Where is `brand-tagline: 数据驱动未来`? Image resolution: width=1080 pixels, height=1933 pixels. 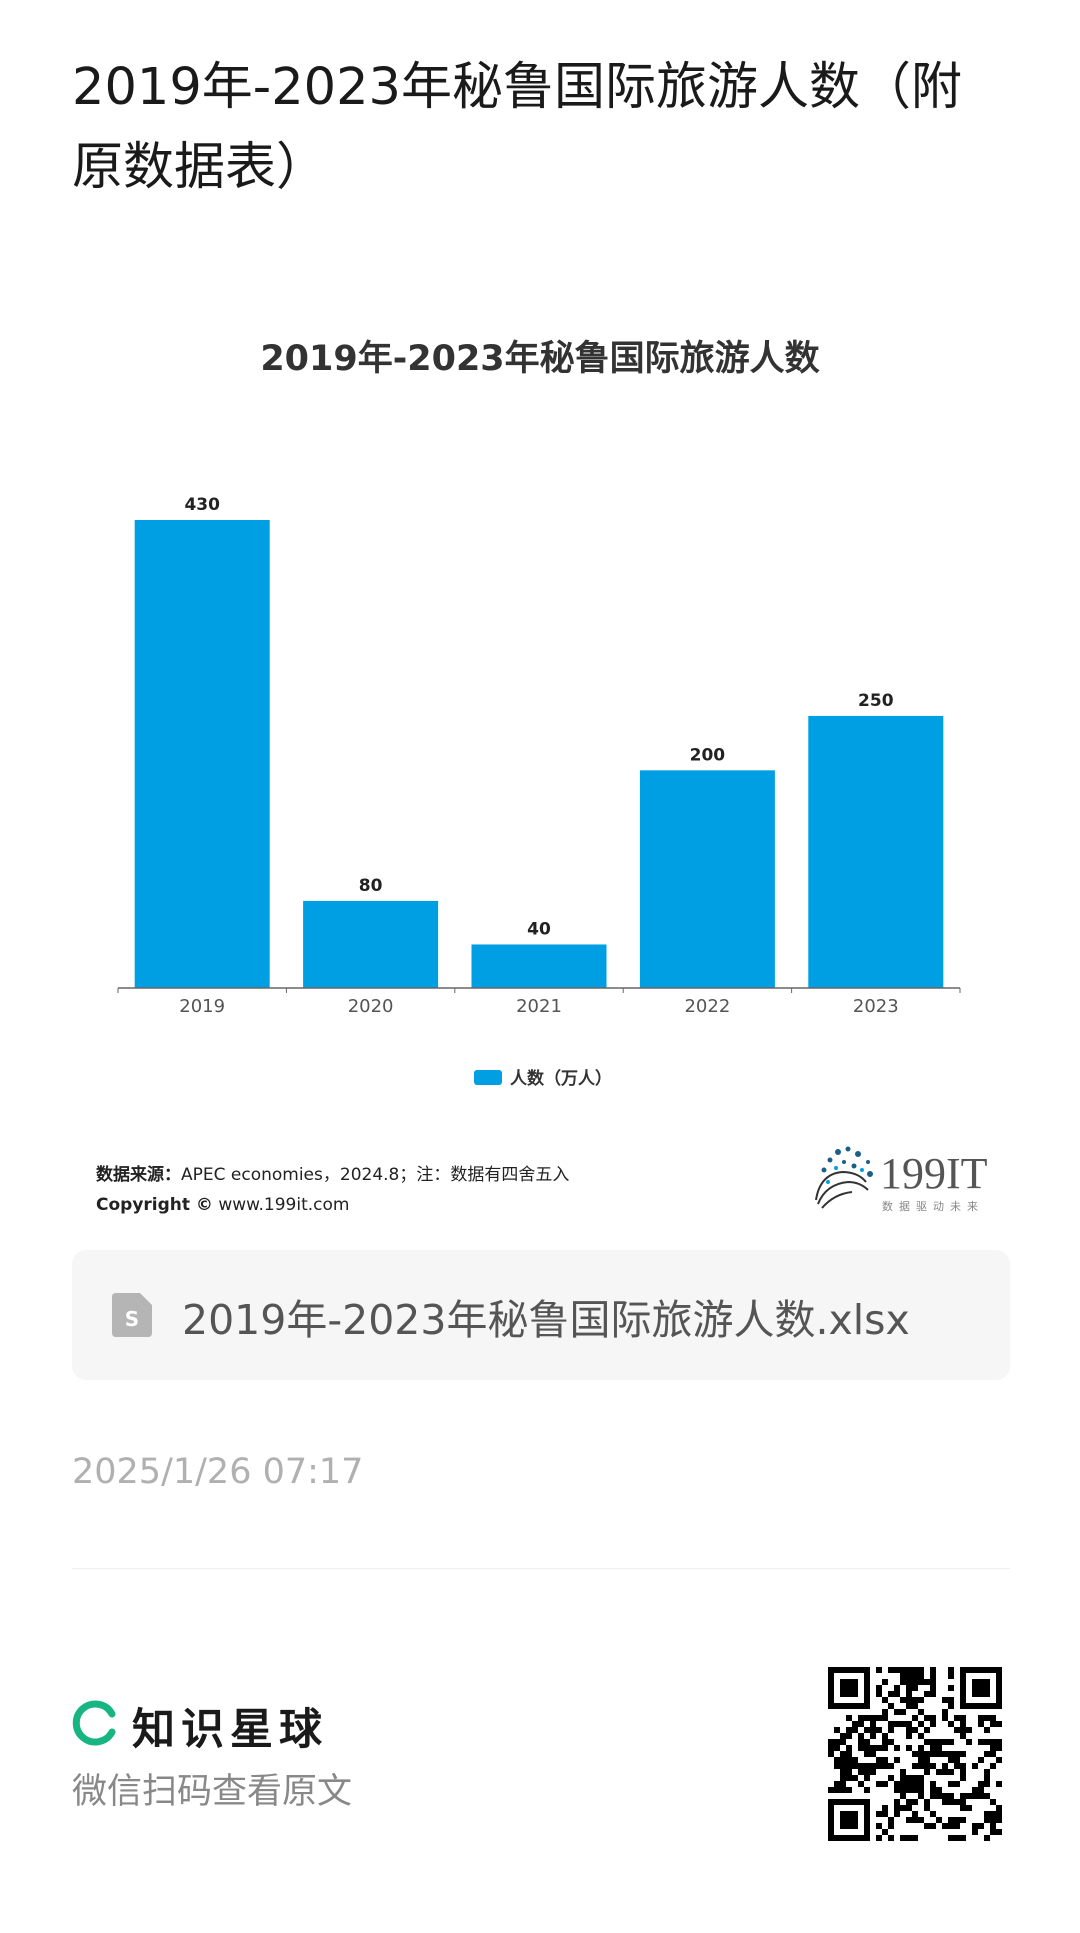
brand-tagline: 数据驱动未来 is located at coordinates (933, 1206).